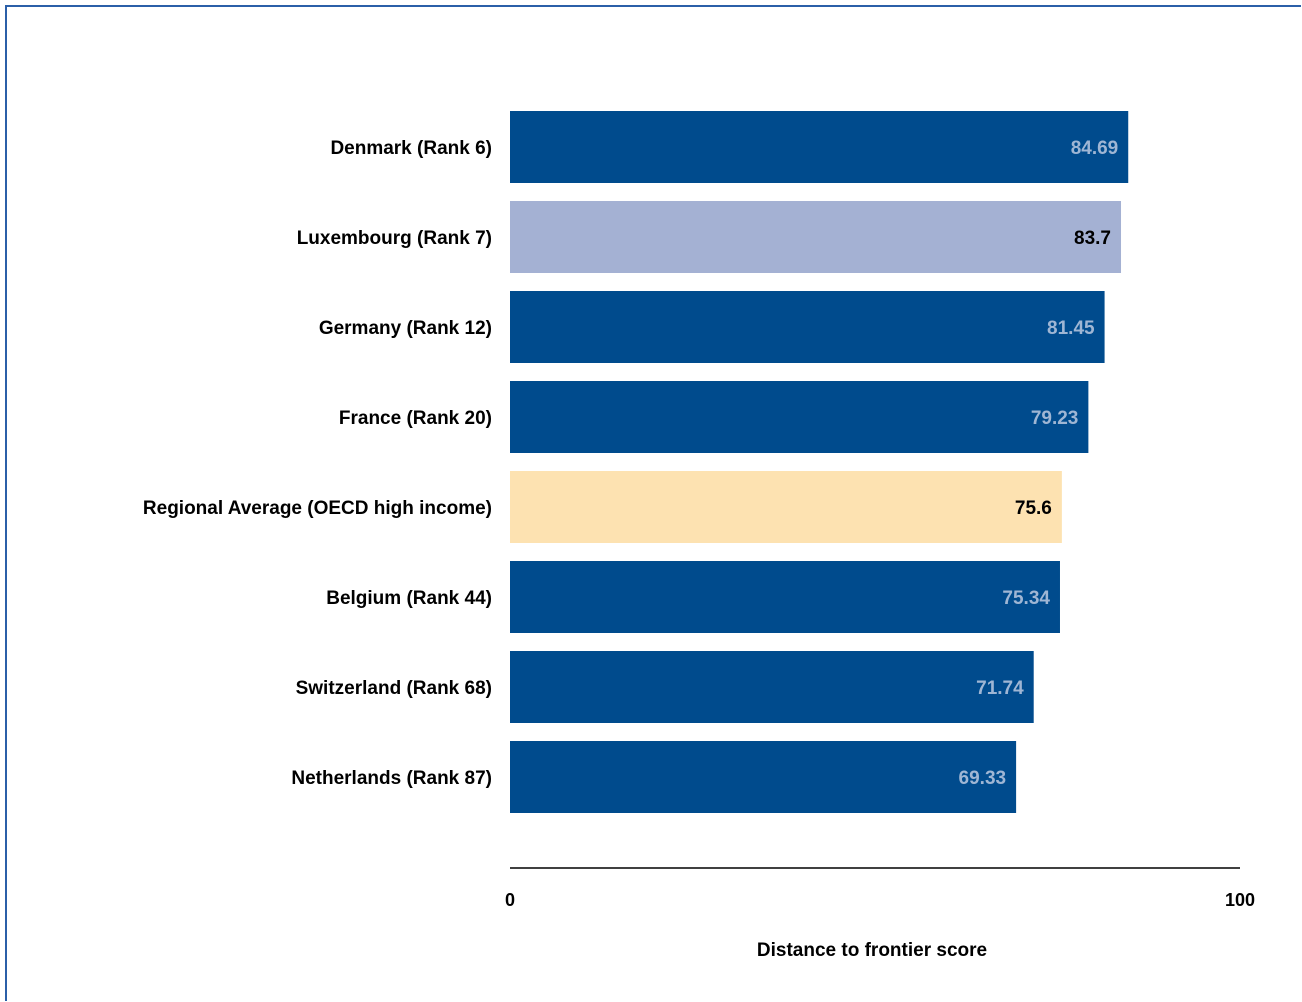  I want to click on category-label-5: Belgium (Rank 44), so click(409, 598).